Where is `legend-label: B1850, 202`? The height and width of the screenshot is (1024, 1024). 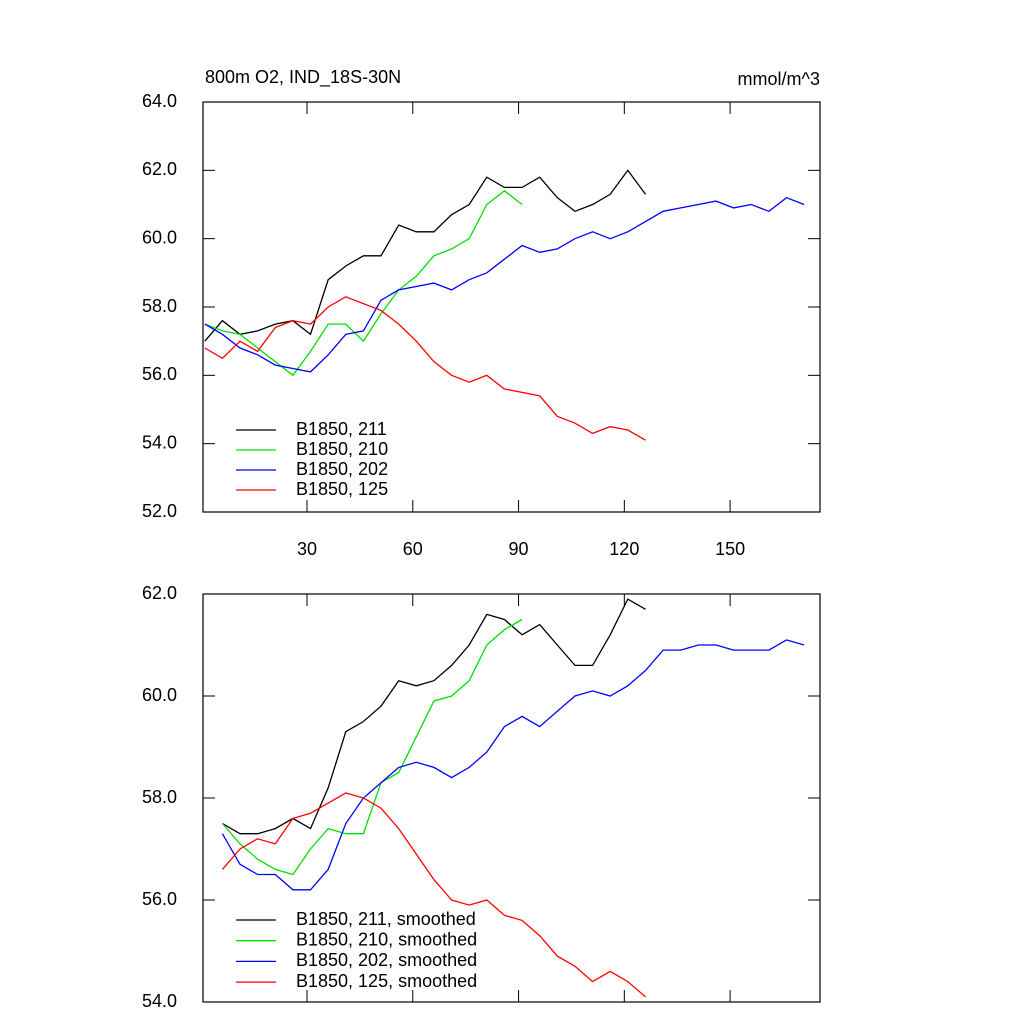 legend-label: B1850, 202 is located at coordinates (342, 469).